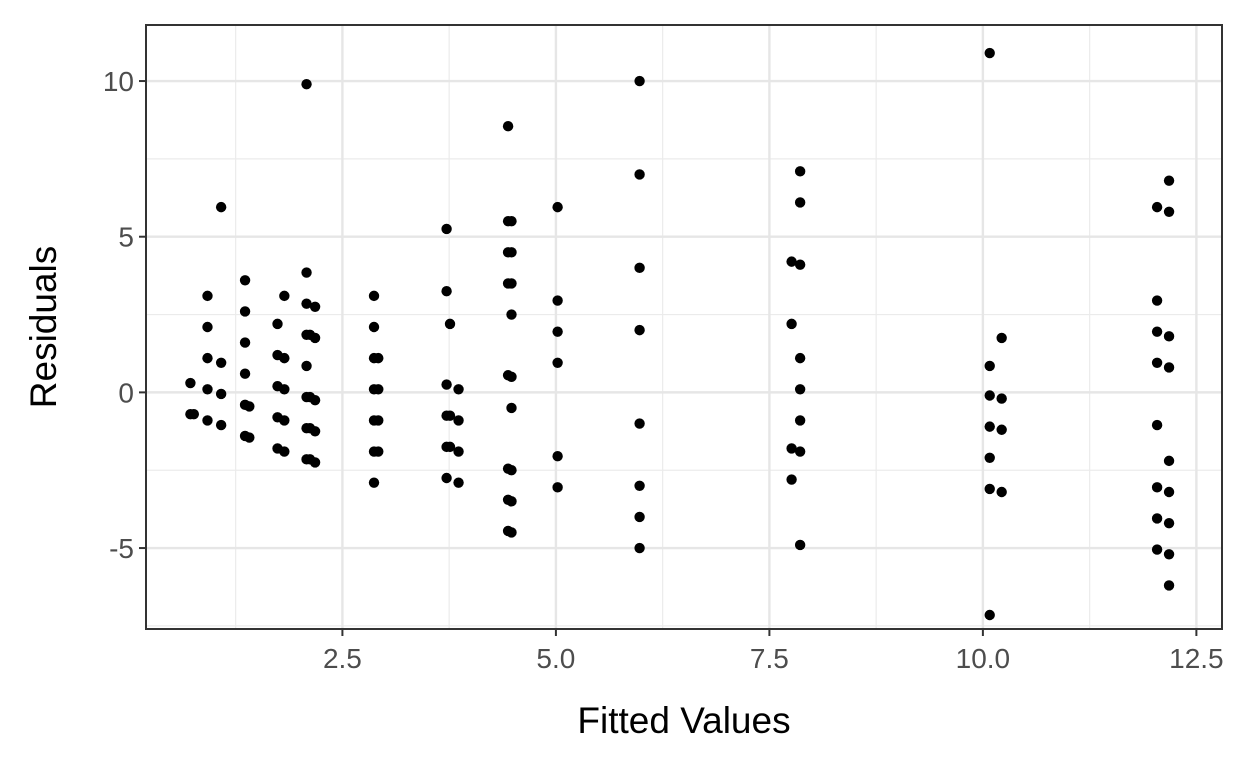  I want to click on y-tick-label: 10, so click(118, 81).